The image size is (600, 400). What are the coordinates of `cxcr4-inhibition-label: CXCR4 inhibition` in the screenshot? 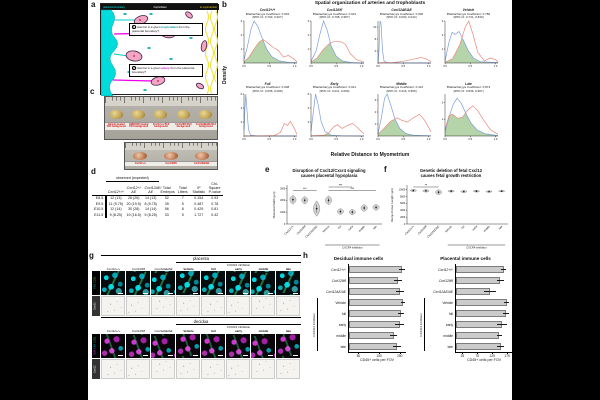 It's located at (314, 324).